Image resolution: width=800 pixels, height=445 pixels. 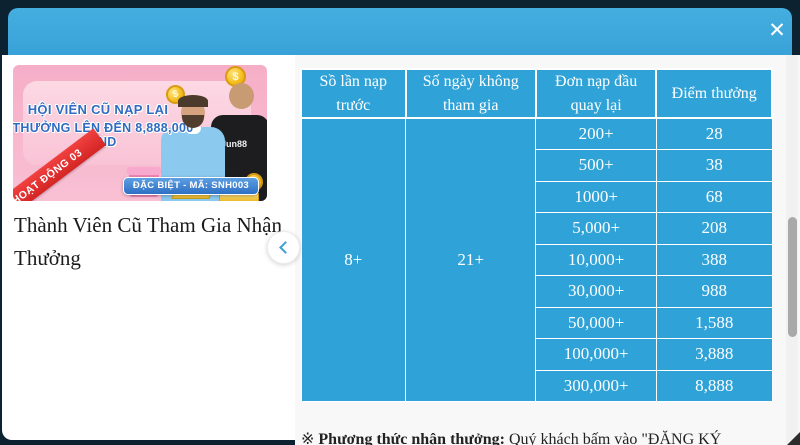 I want to click on merged-deposits-cell: 8+, so click(x=353, y=259).